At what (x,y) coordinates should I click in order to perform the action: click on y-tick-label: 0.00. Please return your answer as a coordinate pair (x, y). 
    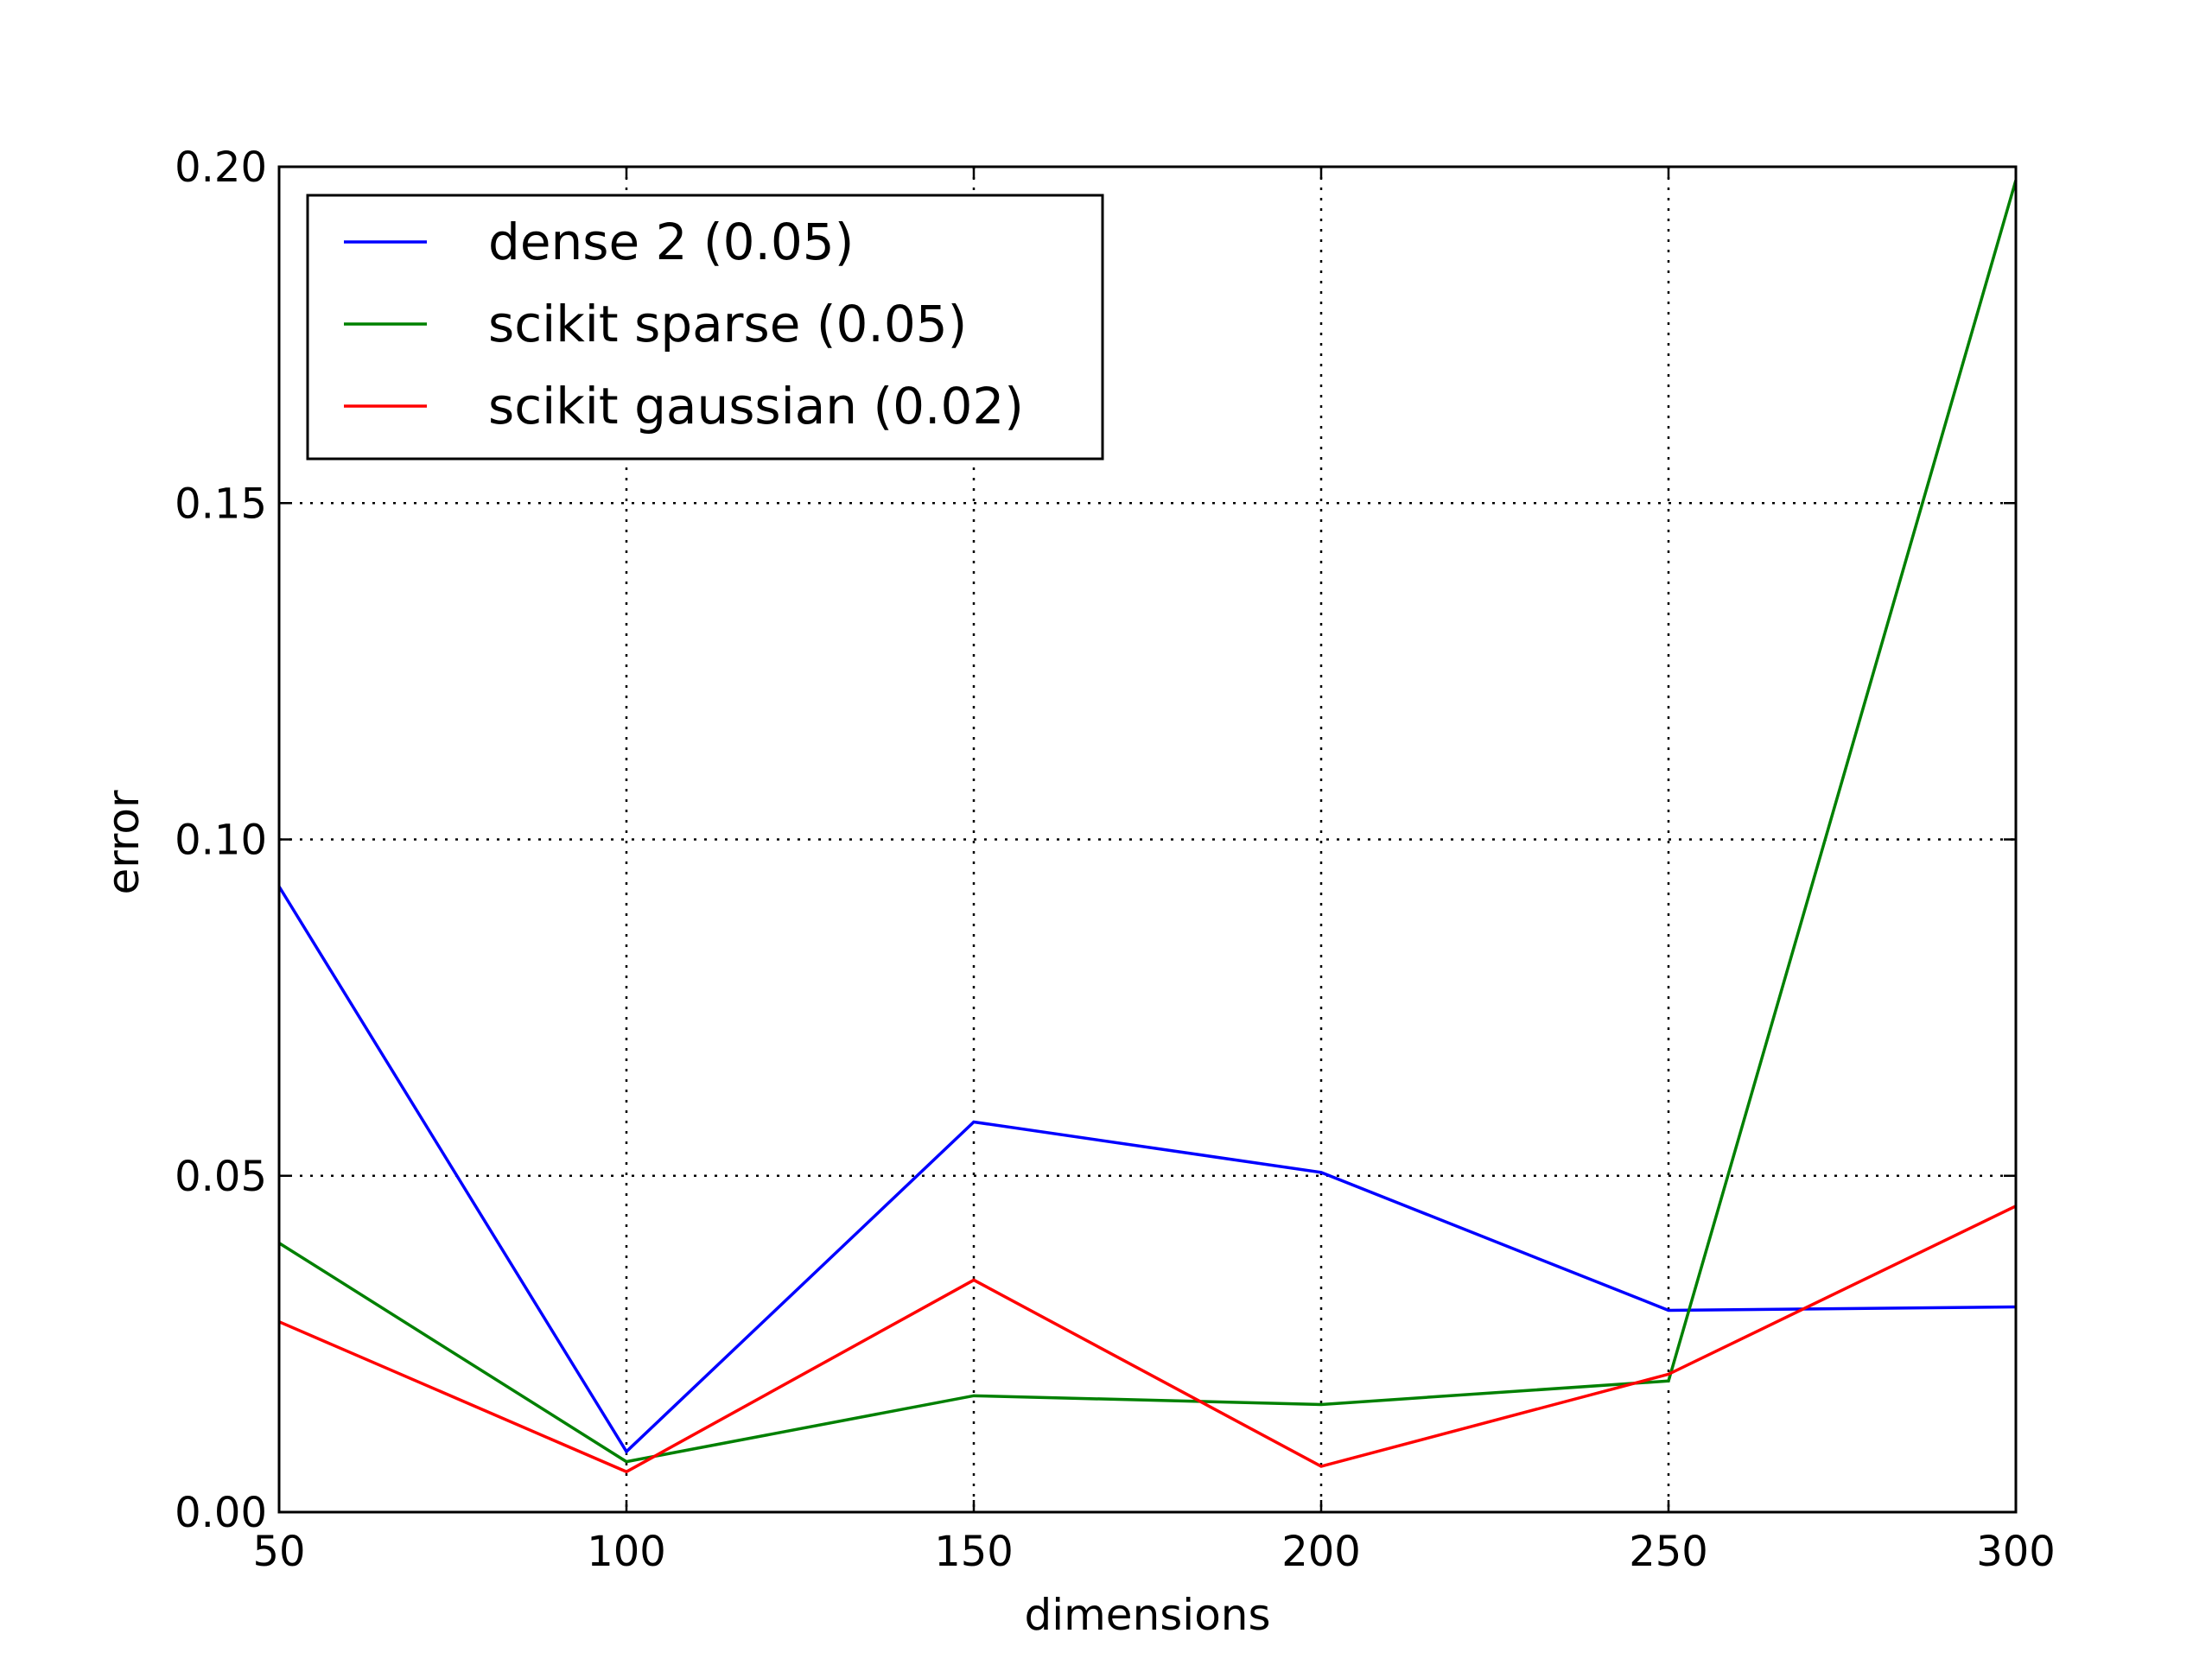
    Looking at the image, I should click on (221, 1513).